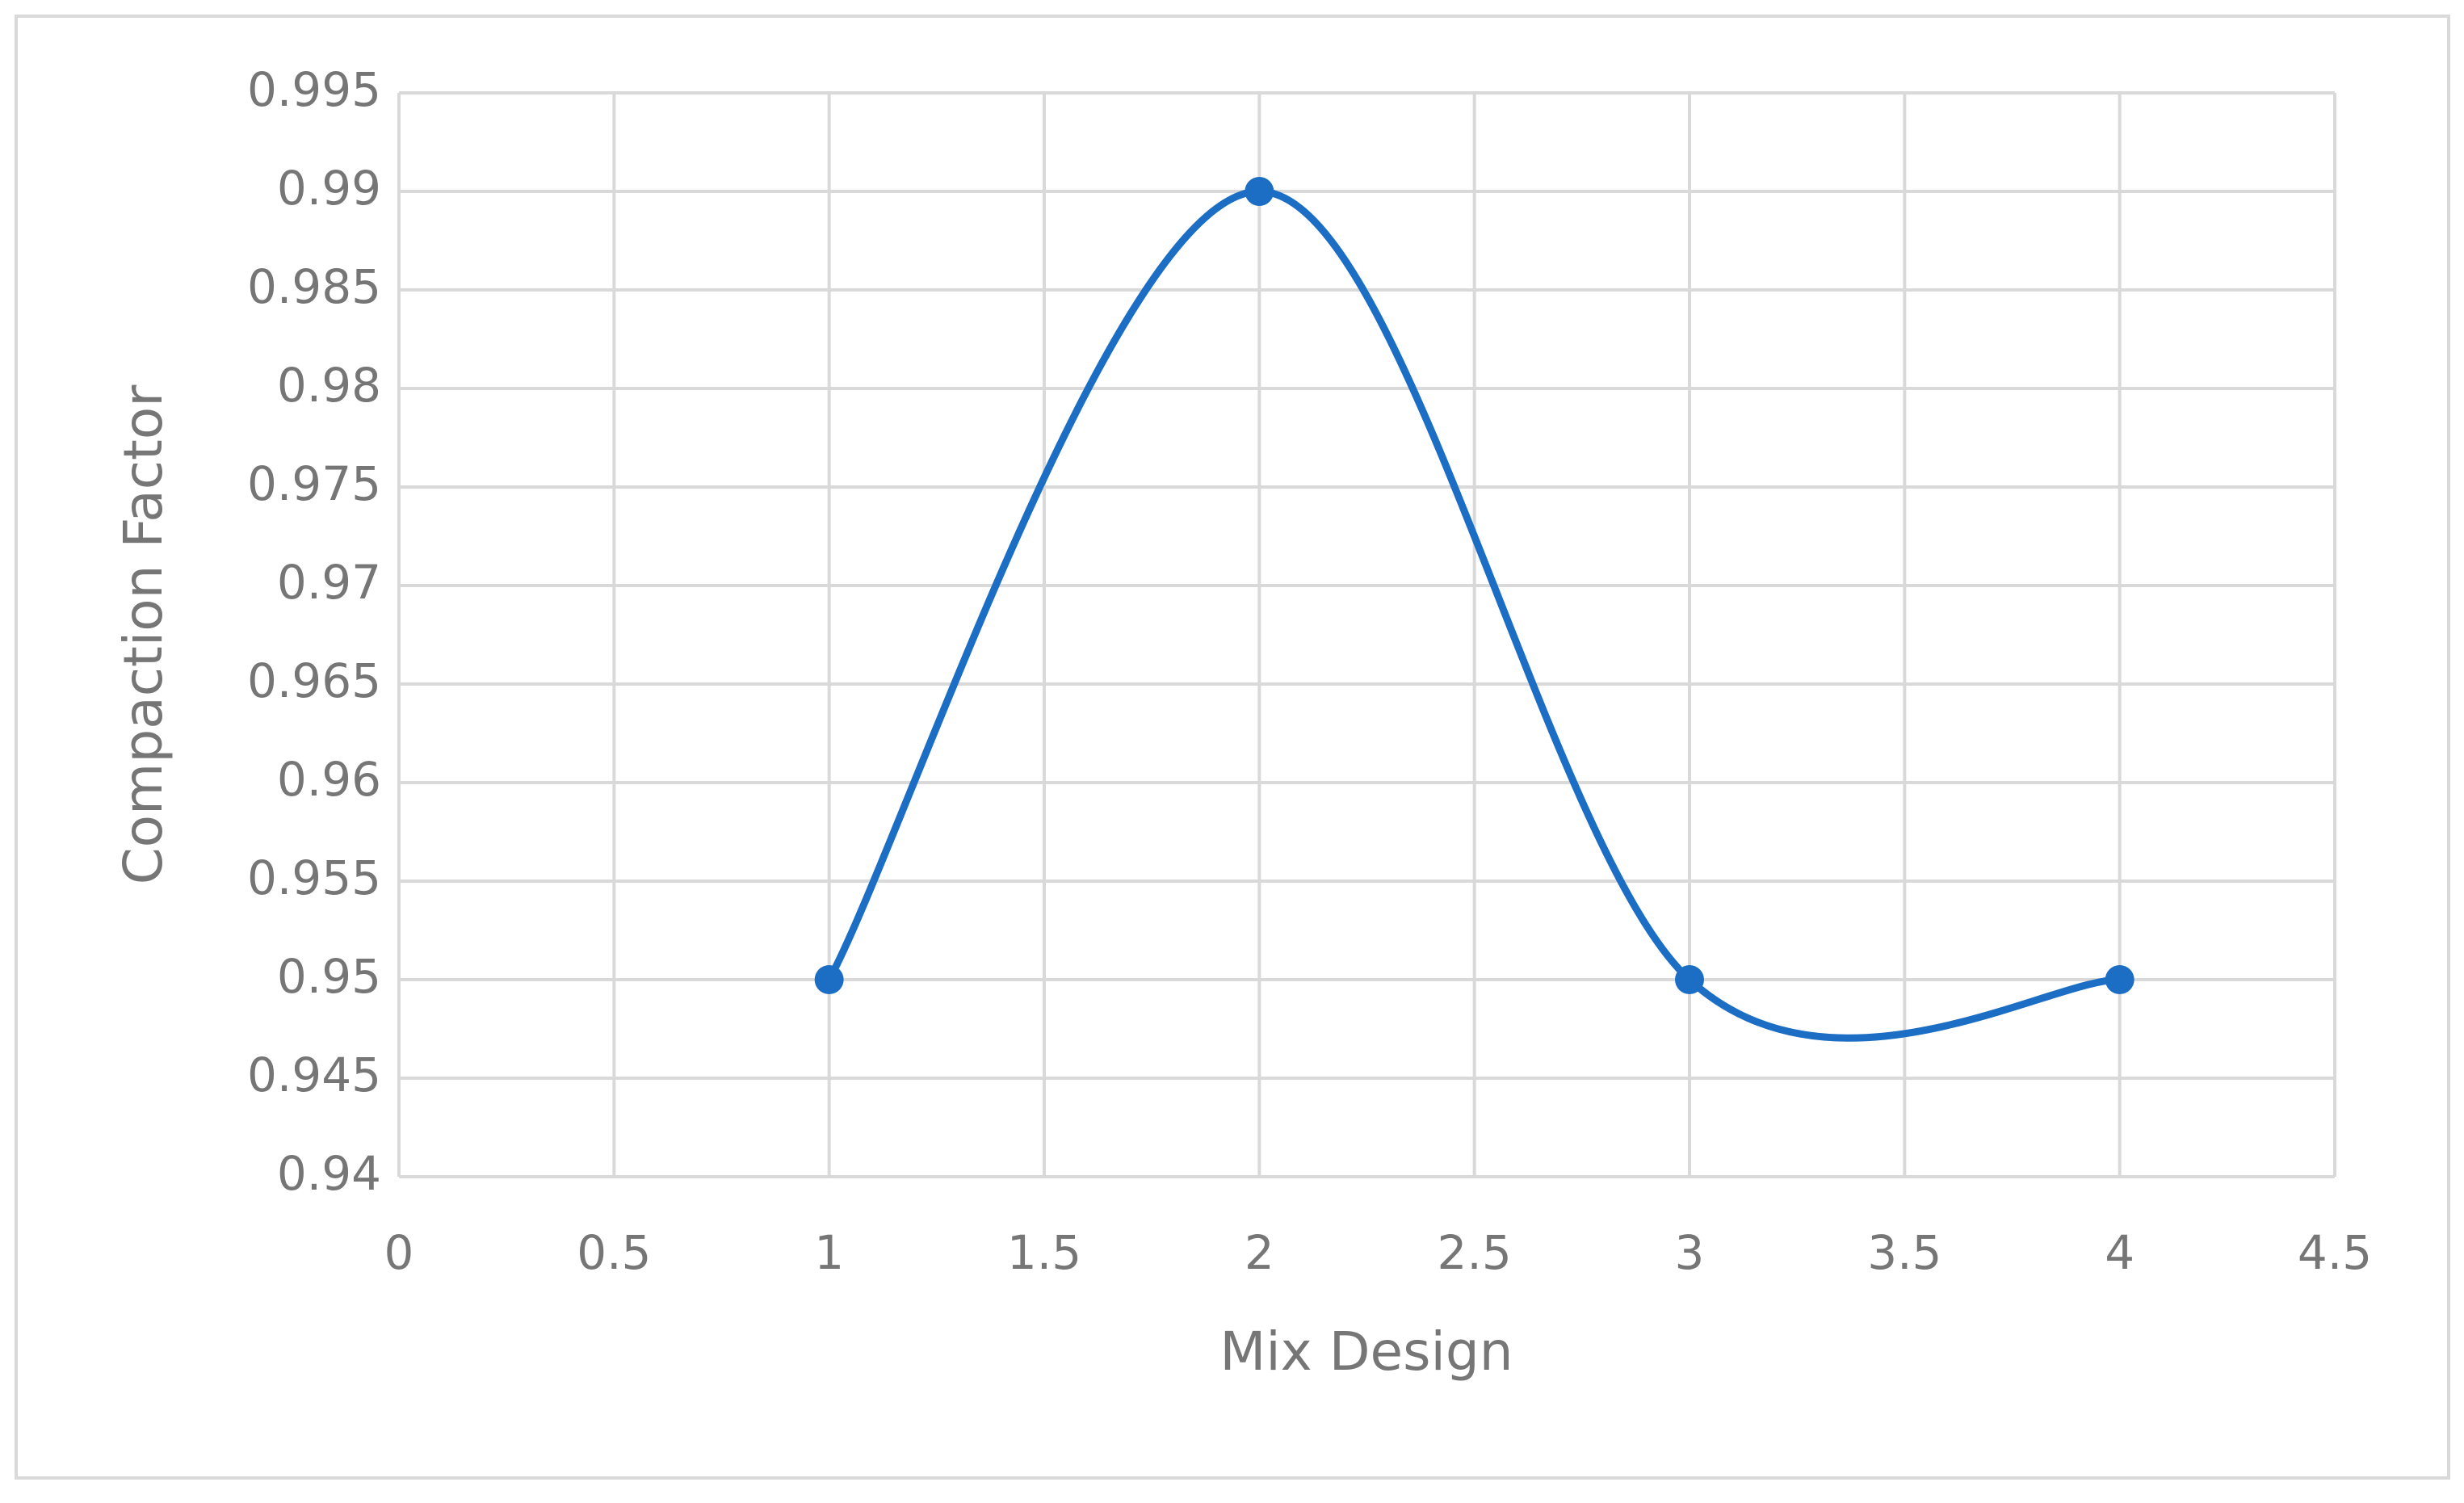 The width and height of the screenshot is (2464, 1503). What do you see at coordinates (2119, 1253) in the screenshot?
I see `x-tick-label: 4` at bounding box center [2119, 1253].